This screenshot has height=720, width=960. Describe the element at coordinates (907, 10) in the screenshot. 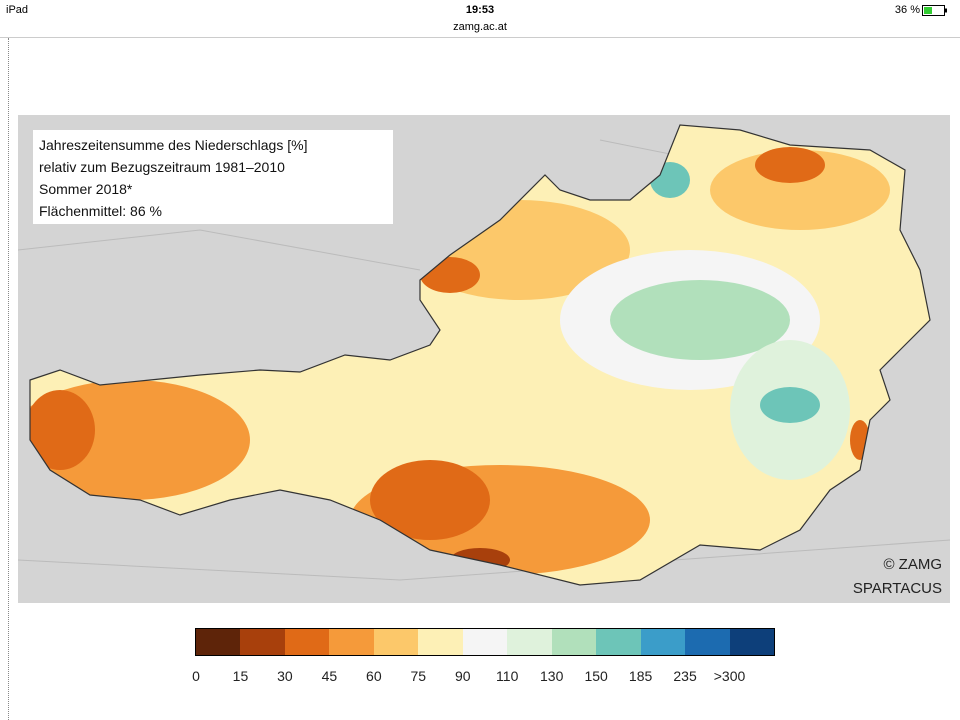

I see `battery-percent: 36 %` at that location.